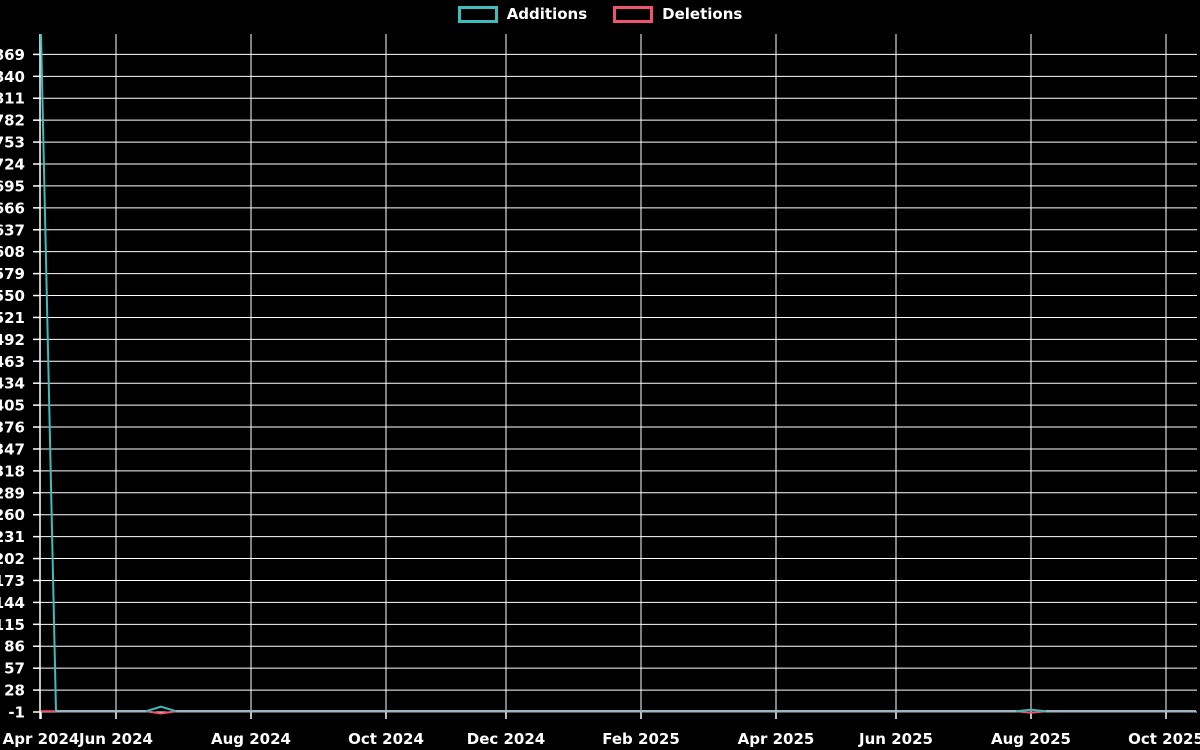 Image resolution: width=1200 pixels, height=750 pixels. I want to click on x-tick-label: Oct 2024, so click(386, 739).